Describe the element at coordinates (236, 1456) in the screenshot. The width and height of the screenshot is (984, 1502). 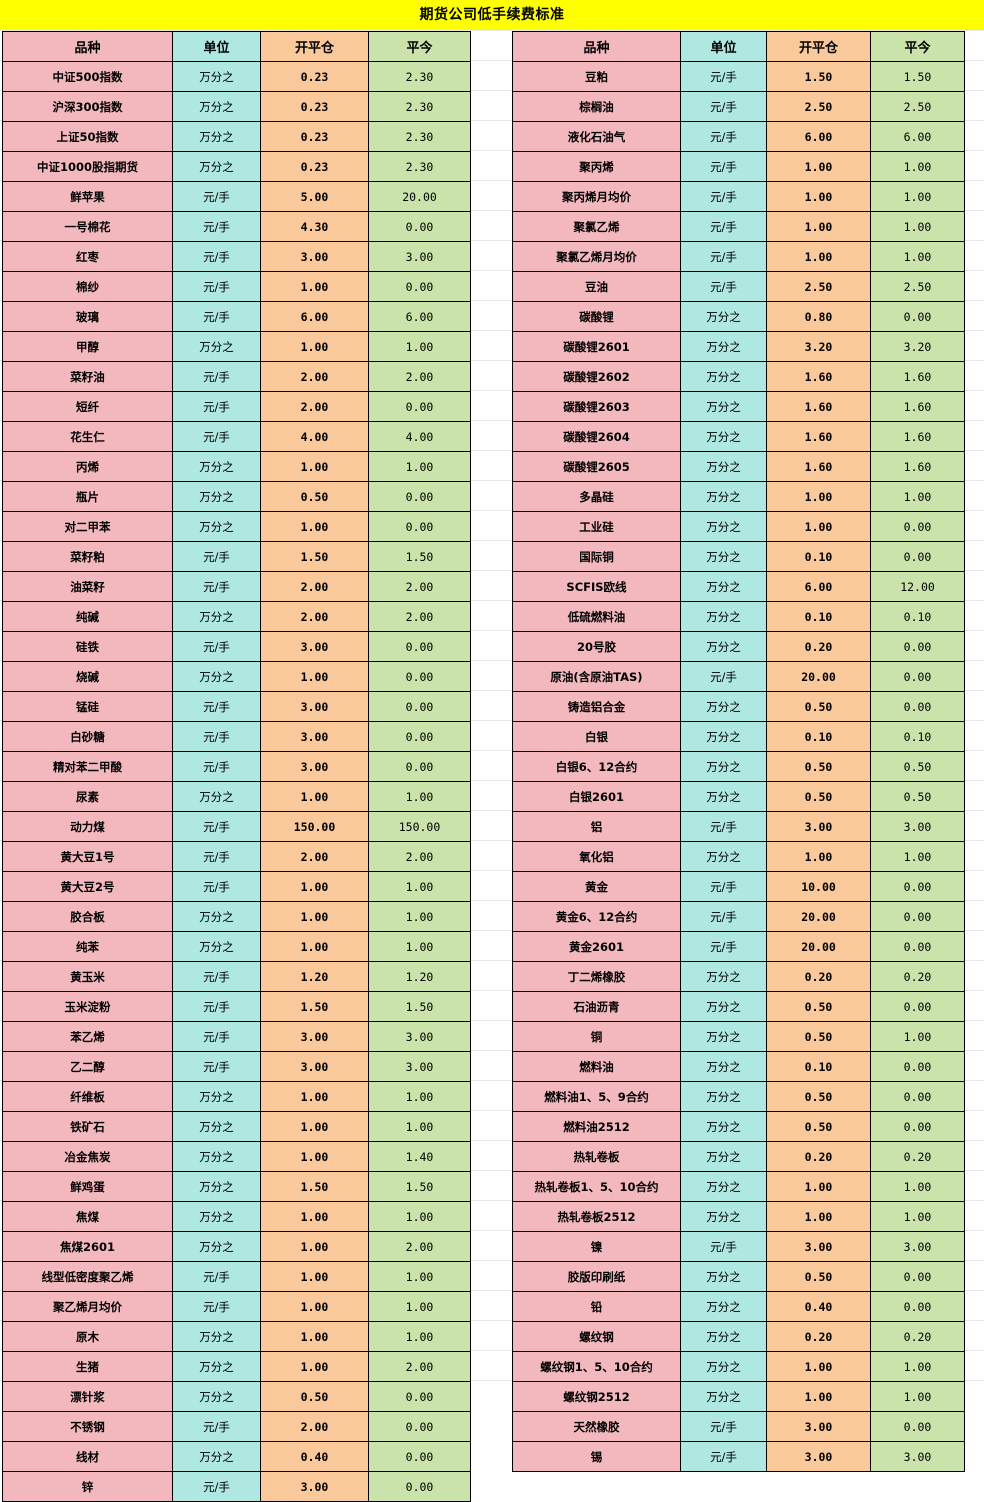
I see `table-row: 线材 万分之 0.40 0.00` at that location.